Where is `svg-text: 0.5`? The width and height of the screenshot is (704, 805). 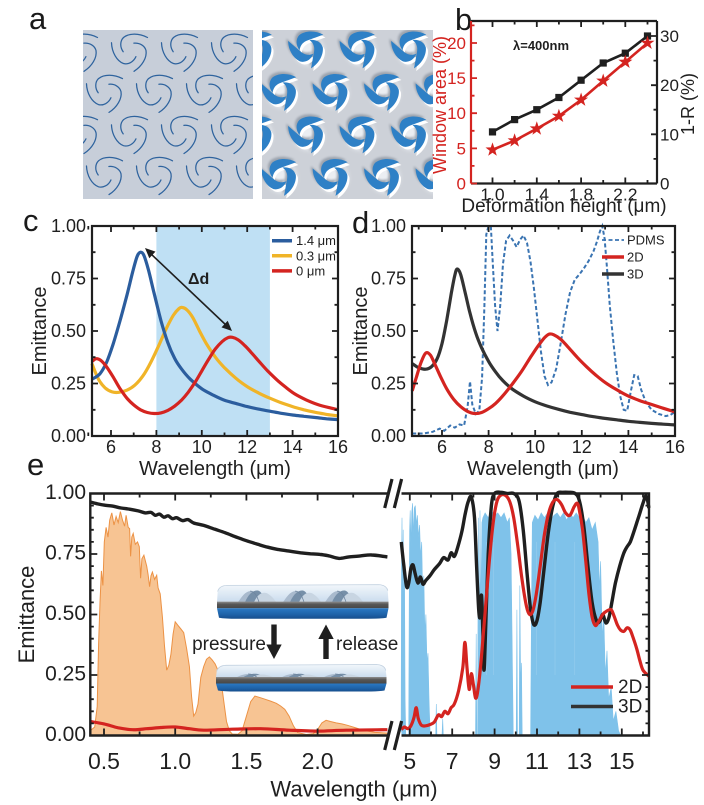 svg-text: 0.5 is located at coordinates (104, 761).